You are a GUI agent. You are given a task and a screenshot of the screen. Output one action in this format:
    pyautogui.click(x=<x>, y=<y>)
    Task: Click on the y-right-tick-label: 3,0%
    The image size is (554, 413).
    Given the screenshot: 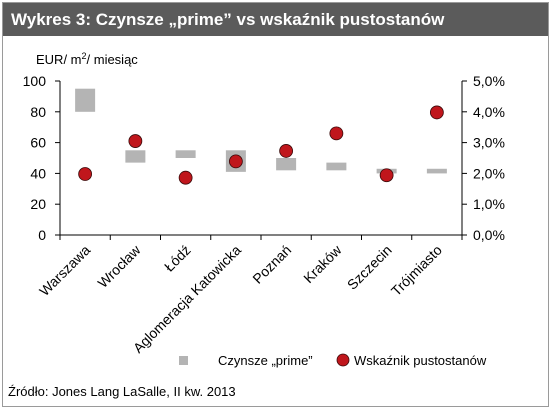 What is the action you would take?
    pyautogui.click(x=489, y=143)
    